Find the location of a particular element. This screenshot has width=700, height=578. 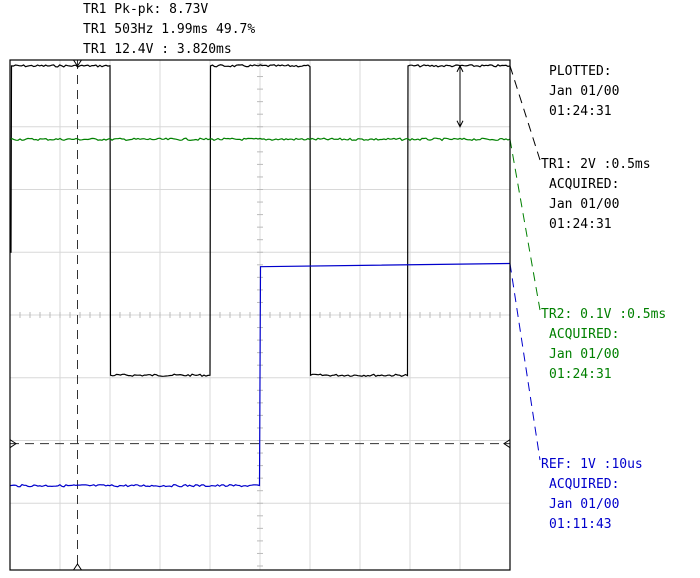

tr2-leader-line is located at coordinates (525, 225).